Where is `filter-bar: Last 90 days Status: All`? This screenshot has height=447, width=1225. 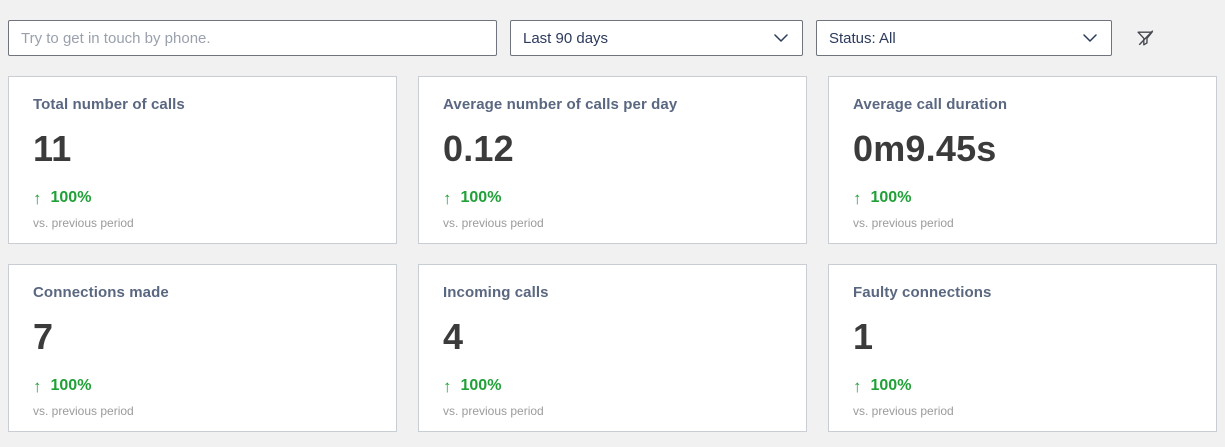
filter-bar: Last 90 days Status: All is located at coordinates (612, 28).